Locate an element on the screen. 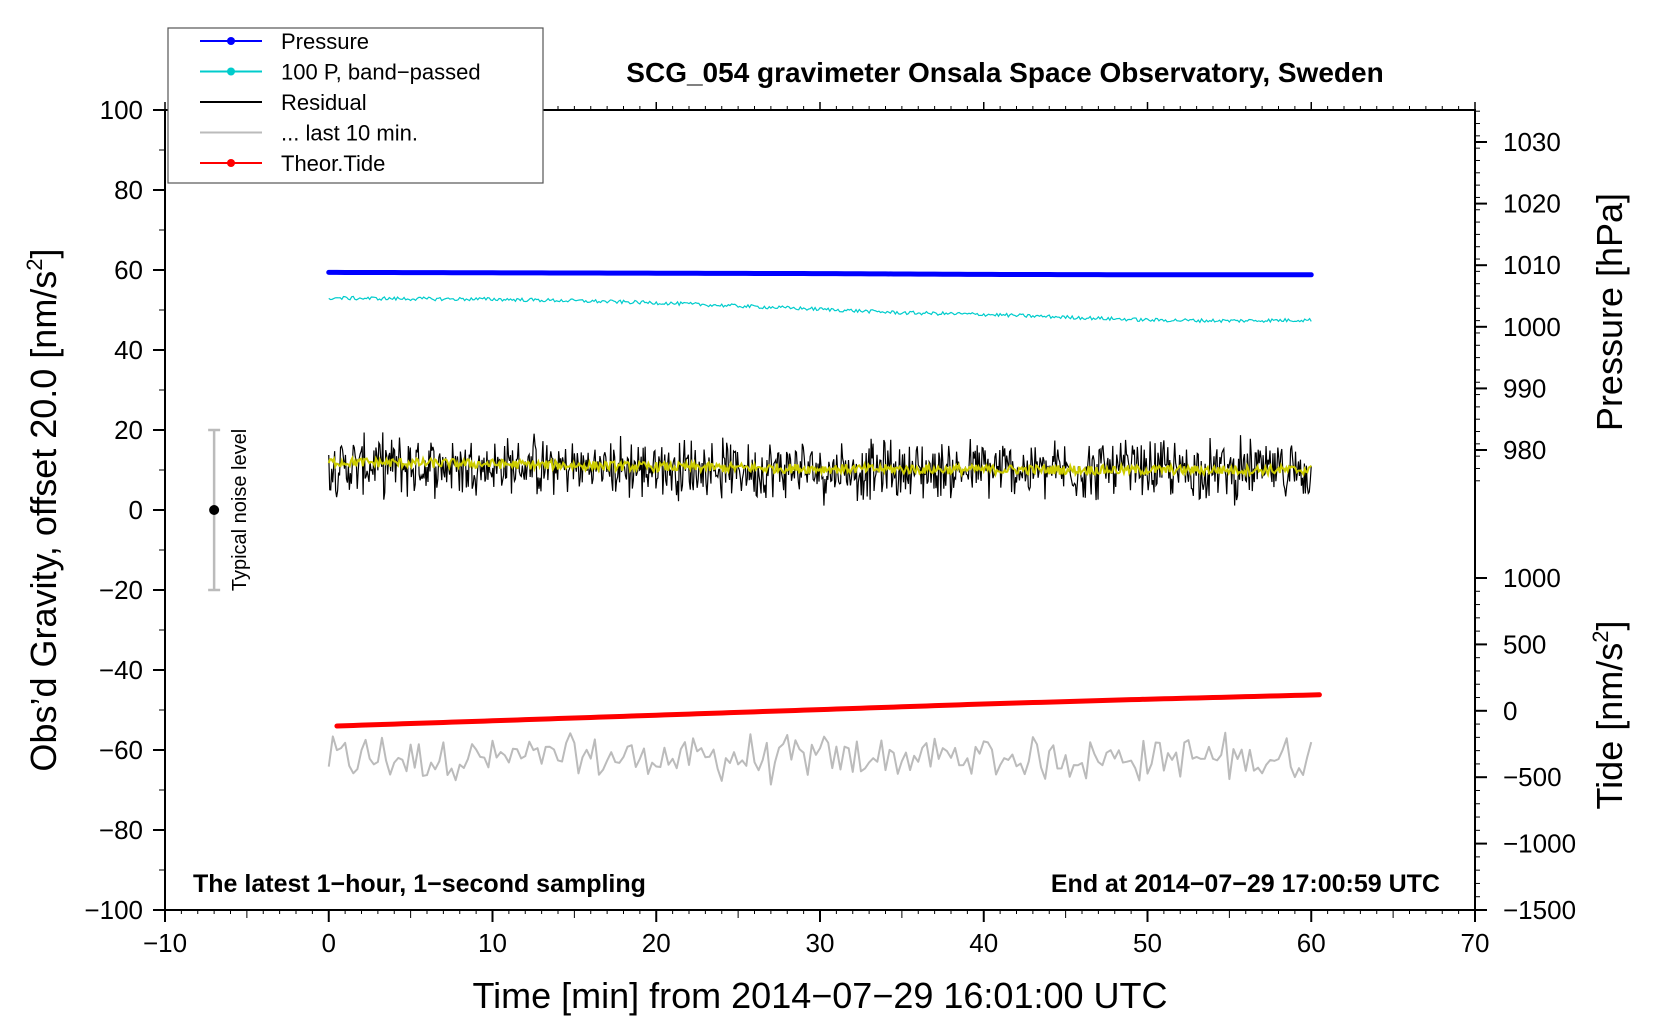 The height and width of the screenshot is (1020, 1660). pressure-tick-label: 1030 is located at coordinates (1532, 142).